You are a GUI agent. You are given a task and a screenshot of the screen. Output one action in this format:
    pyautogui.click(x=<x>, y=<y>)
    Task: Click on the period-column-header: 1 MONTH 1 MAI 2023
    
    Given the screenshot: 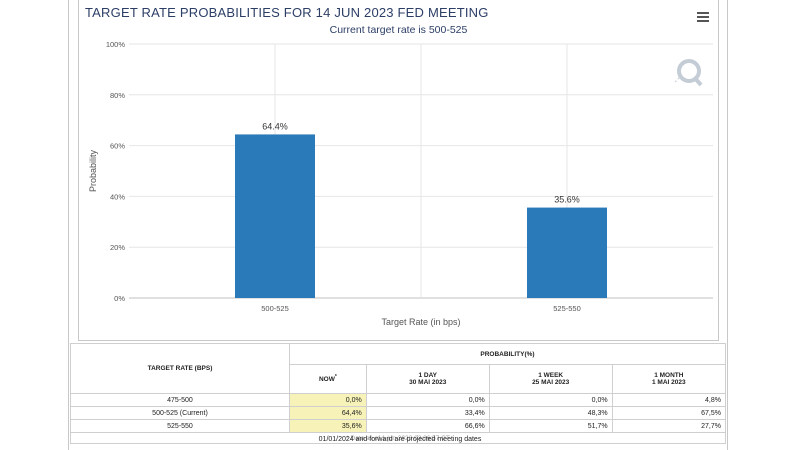 What is the action you would take?
    pyautogui.click(x=669, y=379)
    